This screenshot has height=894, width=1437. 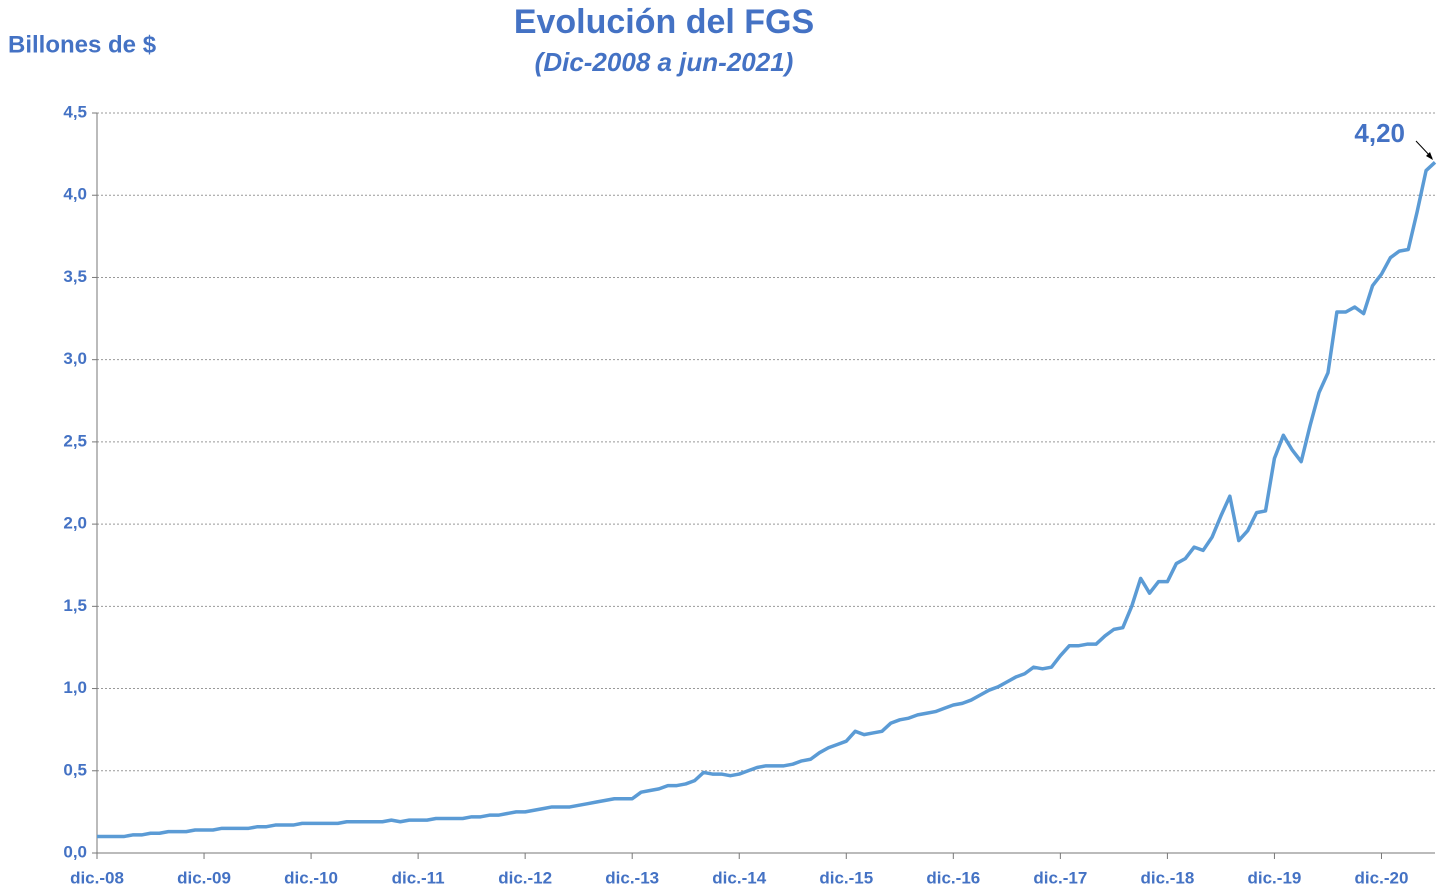 I want to click on y-tick-label: 2,0, so click(x=75, y=523).